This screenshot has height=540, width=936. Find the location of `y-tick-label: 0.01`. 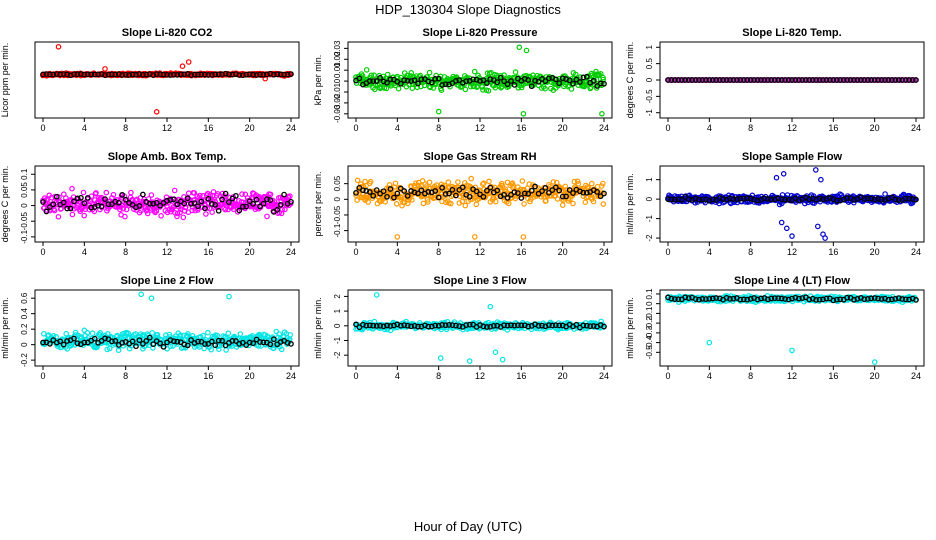

y-tick-label: 0.01 is located at coordinates (337, 70).